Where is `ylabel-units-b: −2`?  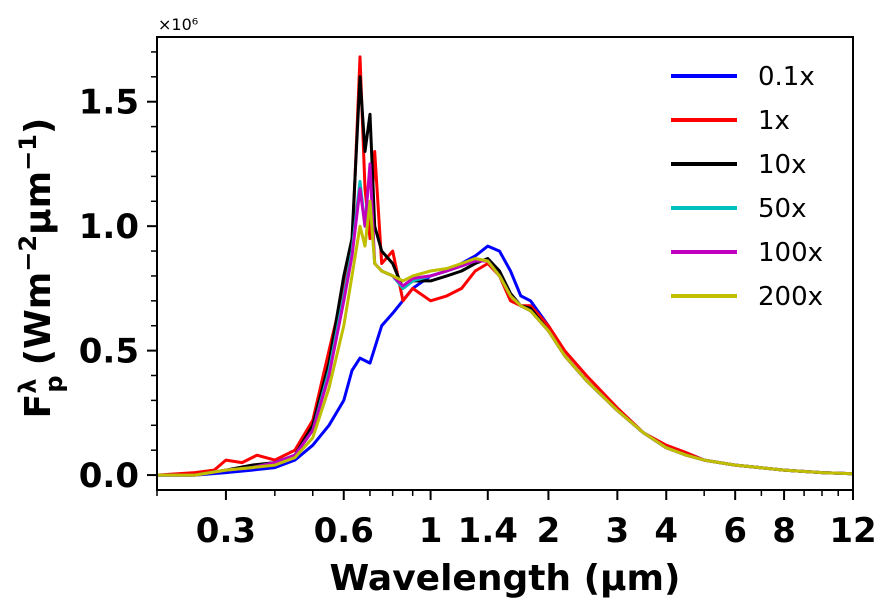 ylabel-units-b: −2 is located at coordinates (28, 253).